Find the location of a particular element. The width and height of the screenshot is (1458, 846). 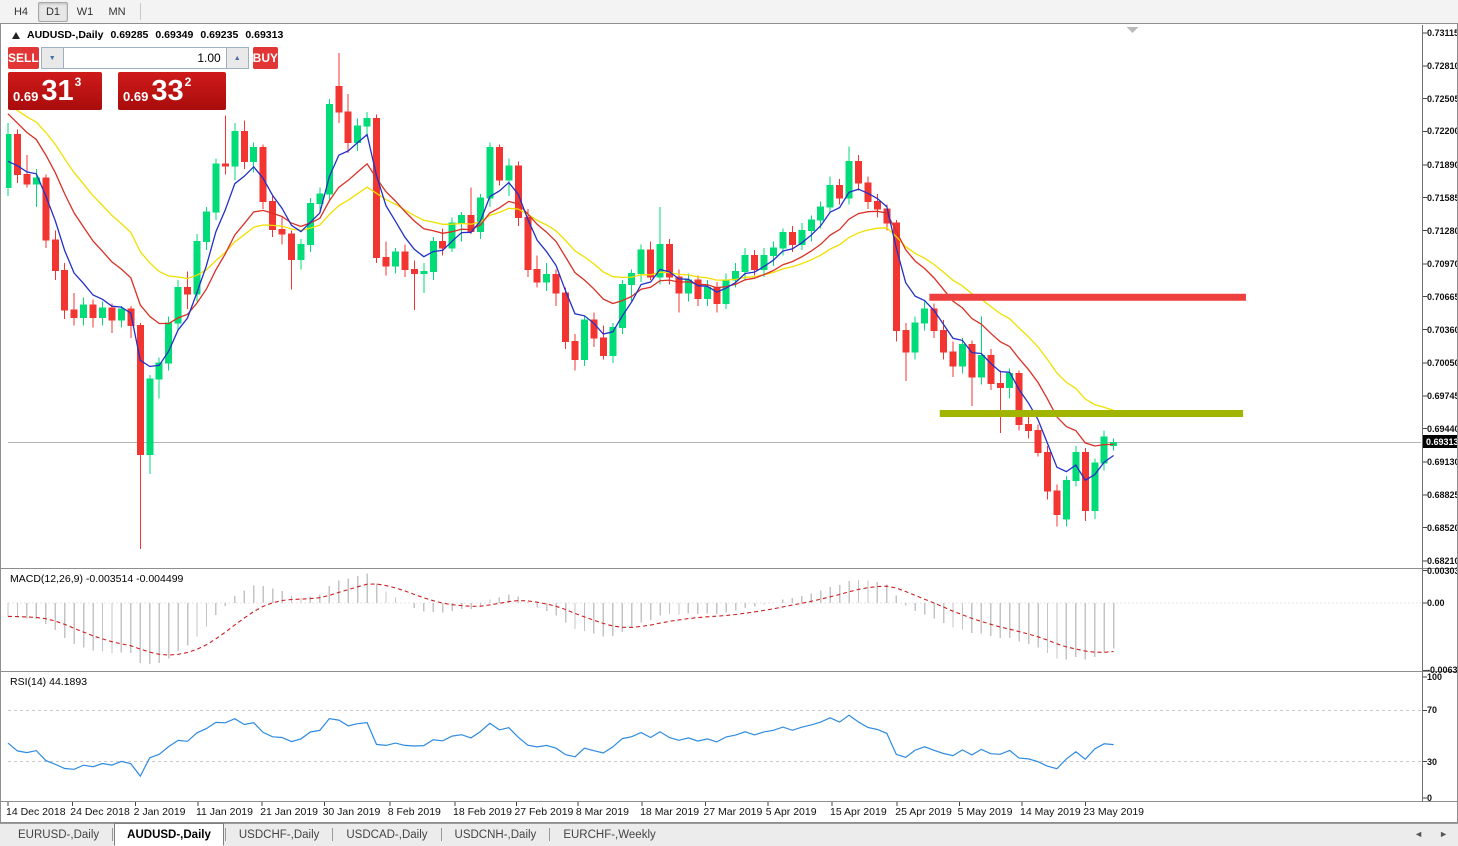

date-axis-label: 15 Apr 2019 is located at coordinates (858, 812).